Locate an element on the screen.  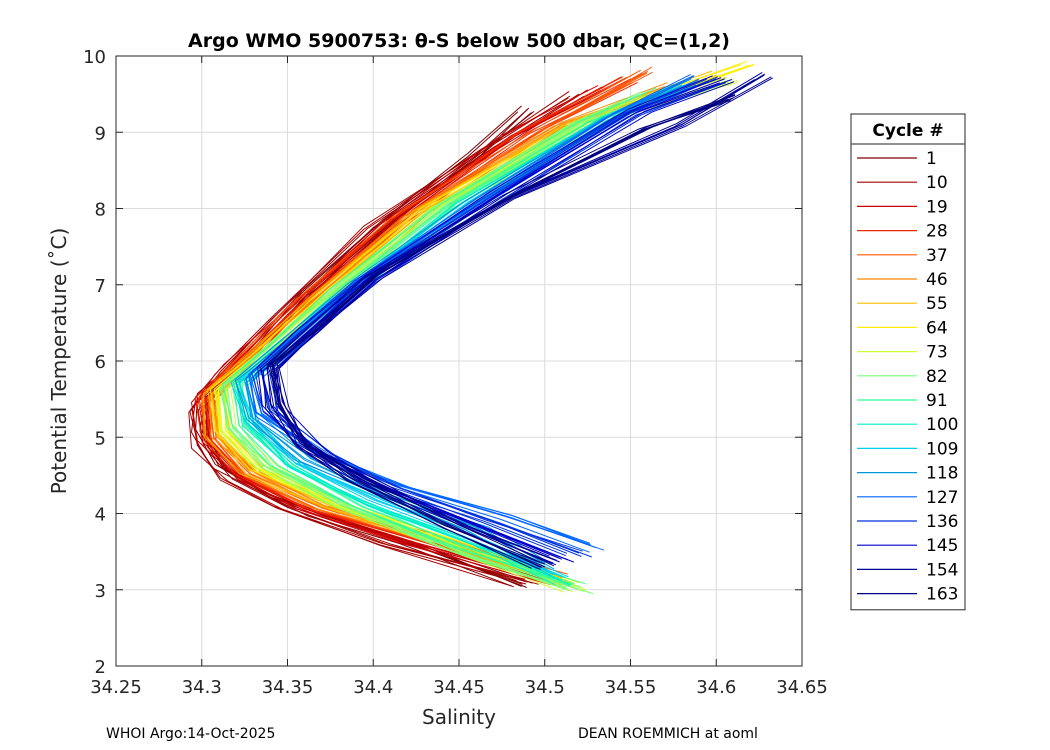
legend-entry: 109 is located at coordinates (907, 449).